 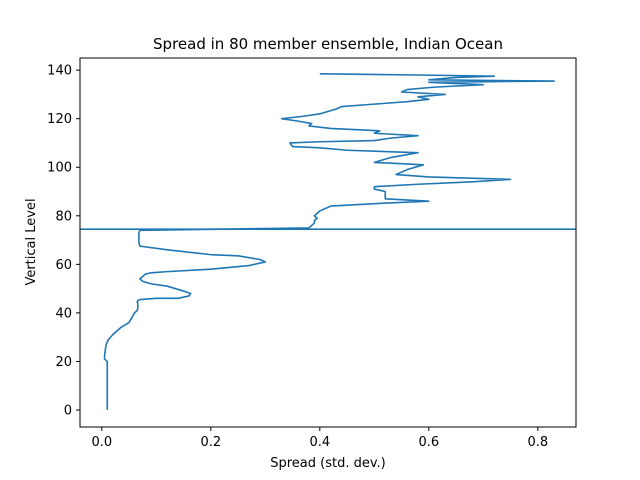 What do you see at coordinates (319, 442) in the screenshot?
I see `x-tick-label: 0.4` at bounding box center [319, 442].